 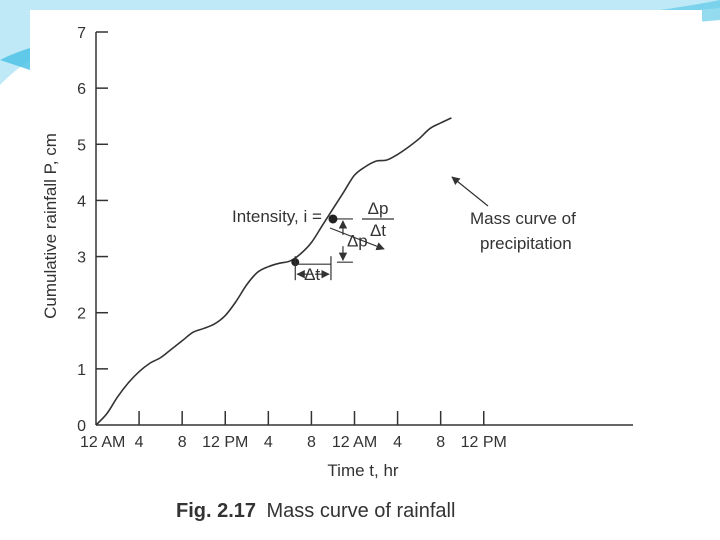 What do you see at coordinates (526, 243) in the screenshot?
I see `curve-label-line2: precipitation` at bounding box center [526, 243].